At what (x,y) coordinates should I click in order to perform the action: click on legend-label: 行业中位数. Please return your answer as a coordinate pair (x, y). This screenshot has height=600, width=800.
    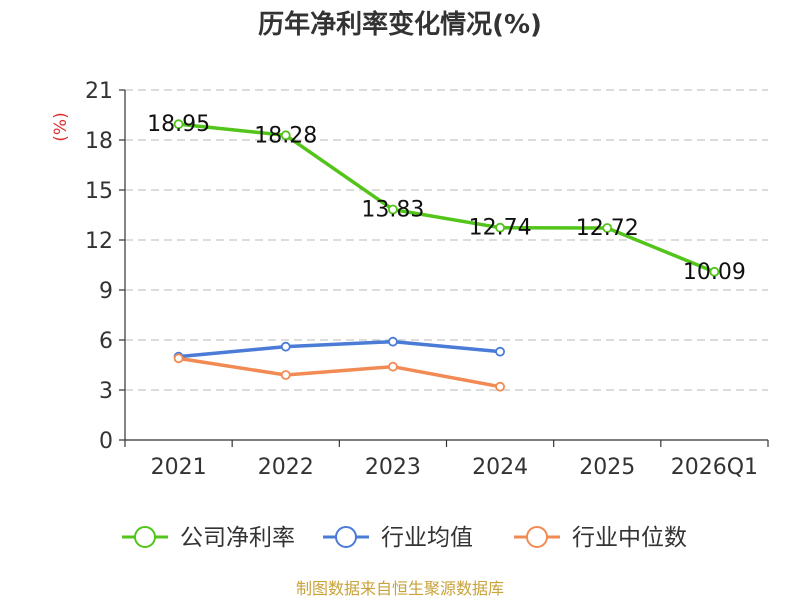
    Looking at the image, I should click on (629, 538).